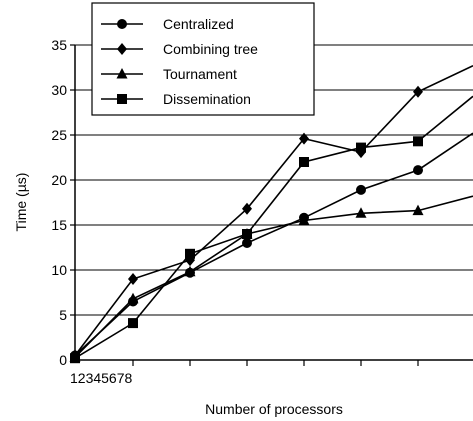 This screenshot has width=473, height=421. What do you see at coordinates (63, 360) in the screenshot?
I see `y-tick-label: 0` at bounding box center [63, 360].